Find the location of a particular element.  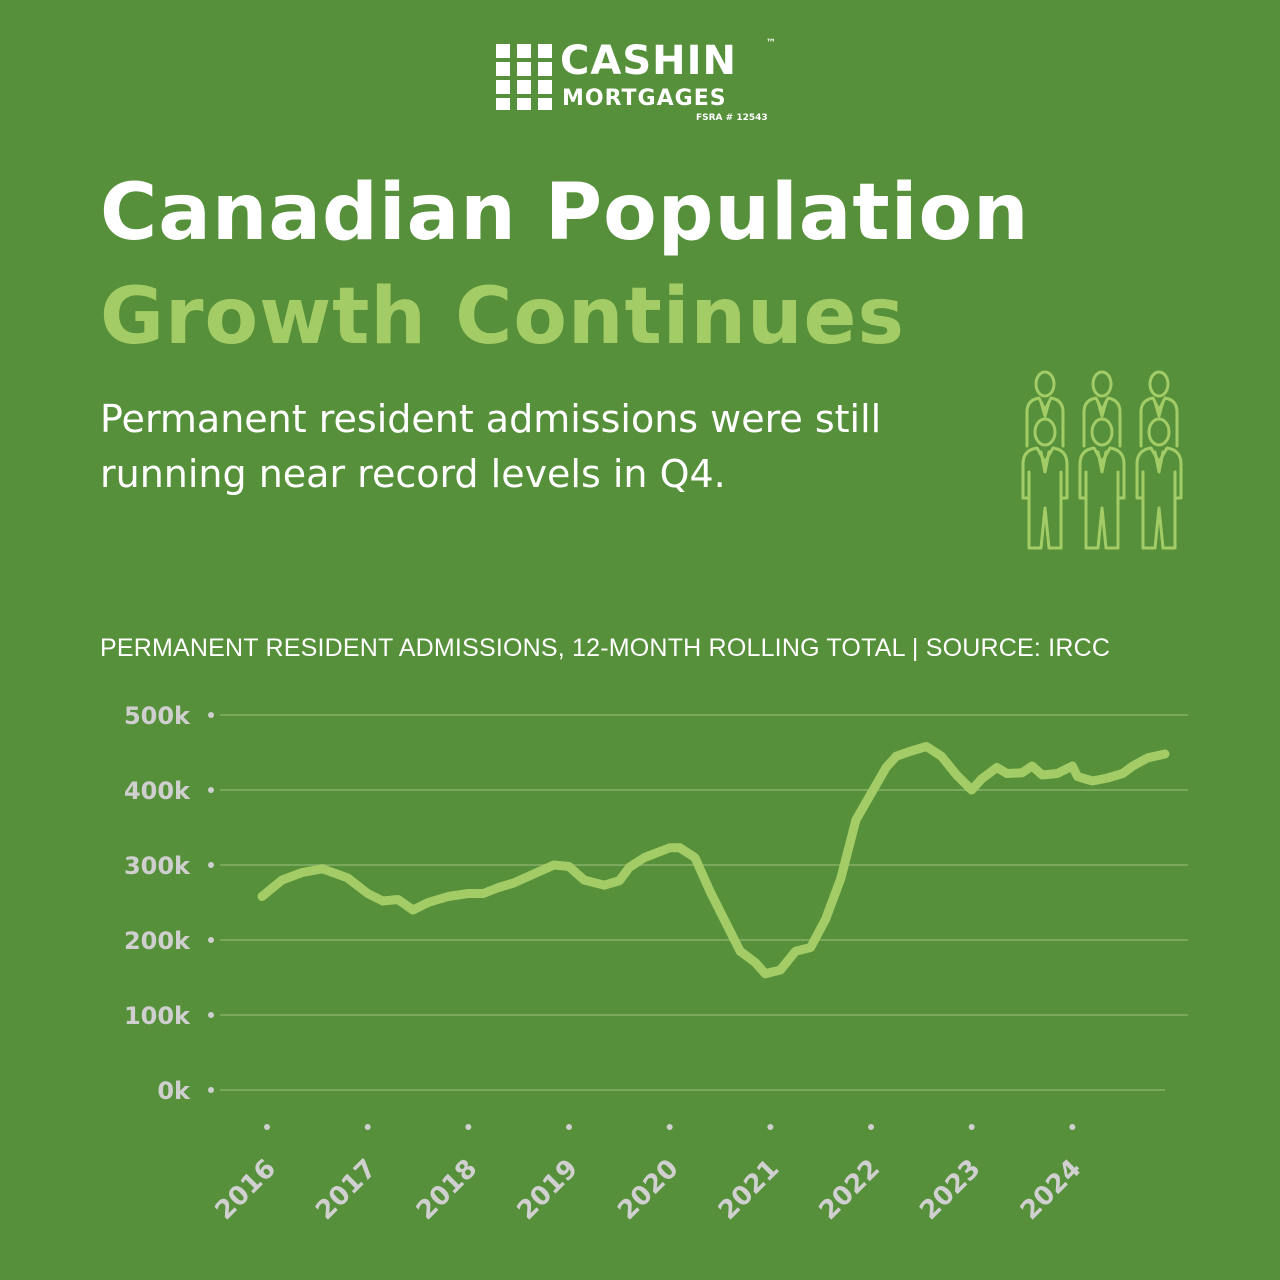

x-axis-ticks: 2016 2017 2018 2019 2020 2021 2022 2023 2024 is located at coordinates (649, 1175).